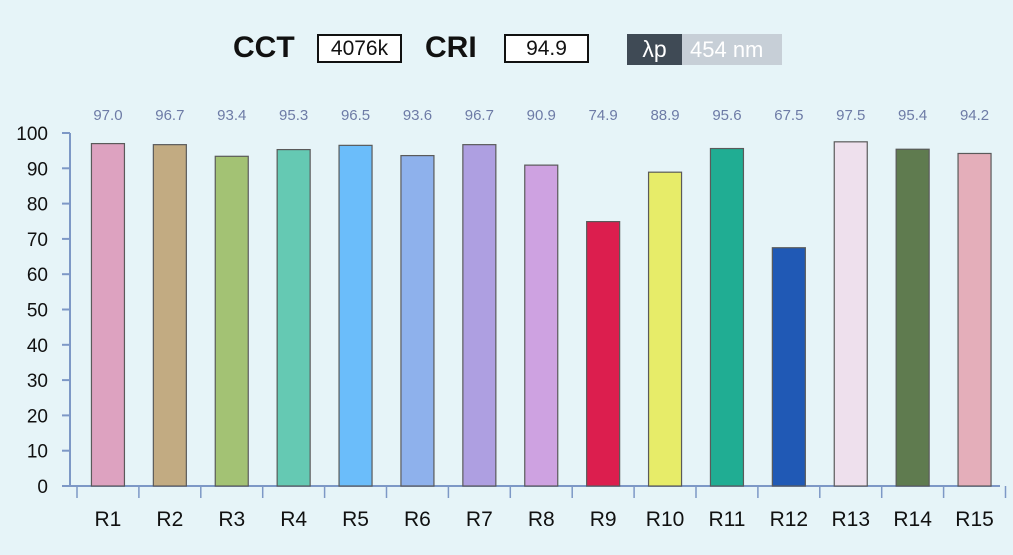 Image resolution: width=1013 pixels, height=555 pixels. Describe the element at coordinates (355, 115) in the screenshot. I see `value-label: 96.5` at that location.